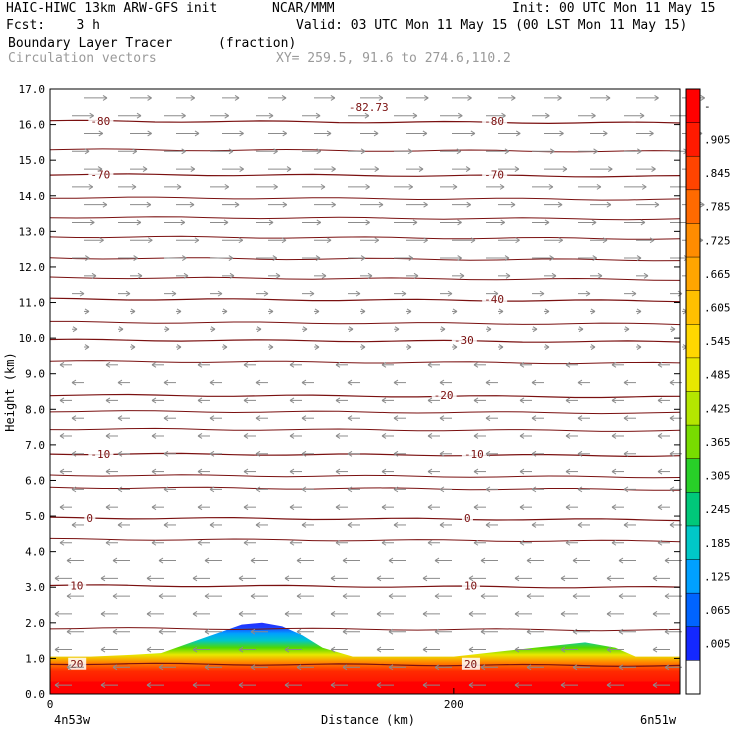 This screenshot has width=740, height=740. What do you see at coordinates (32, 231) in the screenshot?
I see `y-tick-label: 13.0` at bounding box center [32, 231].